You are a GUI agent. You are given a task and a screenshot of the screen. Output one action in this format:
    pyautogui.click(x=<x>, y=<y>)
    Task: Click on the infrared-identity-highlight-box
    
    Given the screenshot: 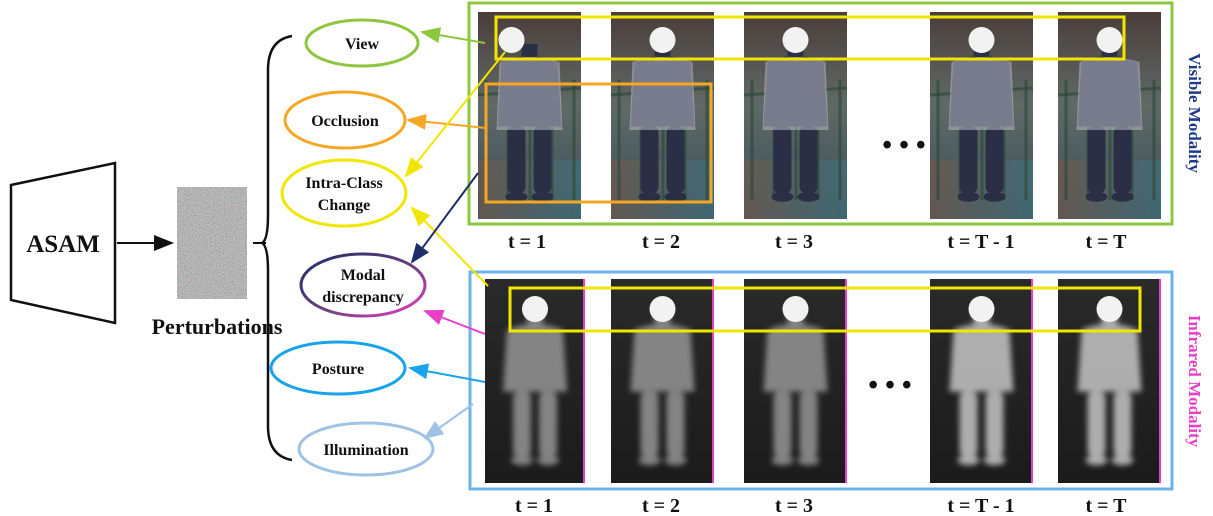 What is the action you would take?
    pyautogui.click(x=825, y=309)
    